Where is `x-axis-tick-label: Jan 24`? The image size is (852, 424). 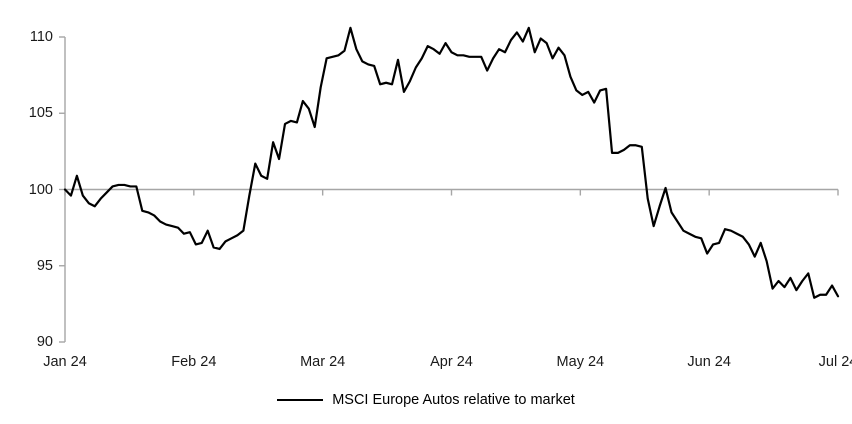
x-axis-tick-label: Jan 24 is located at coordinates (65, 362).